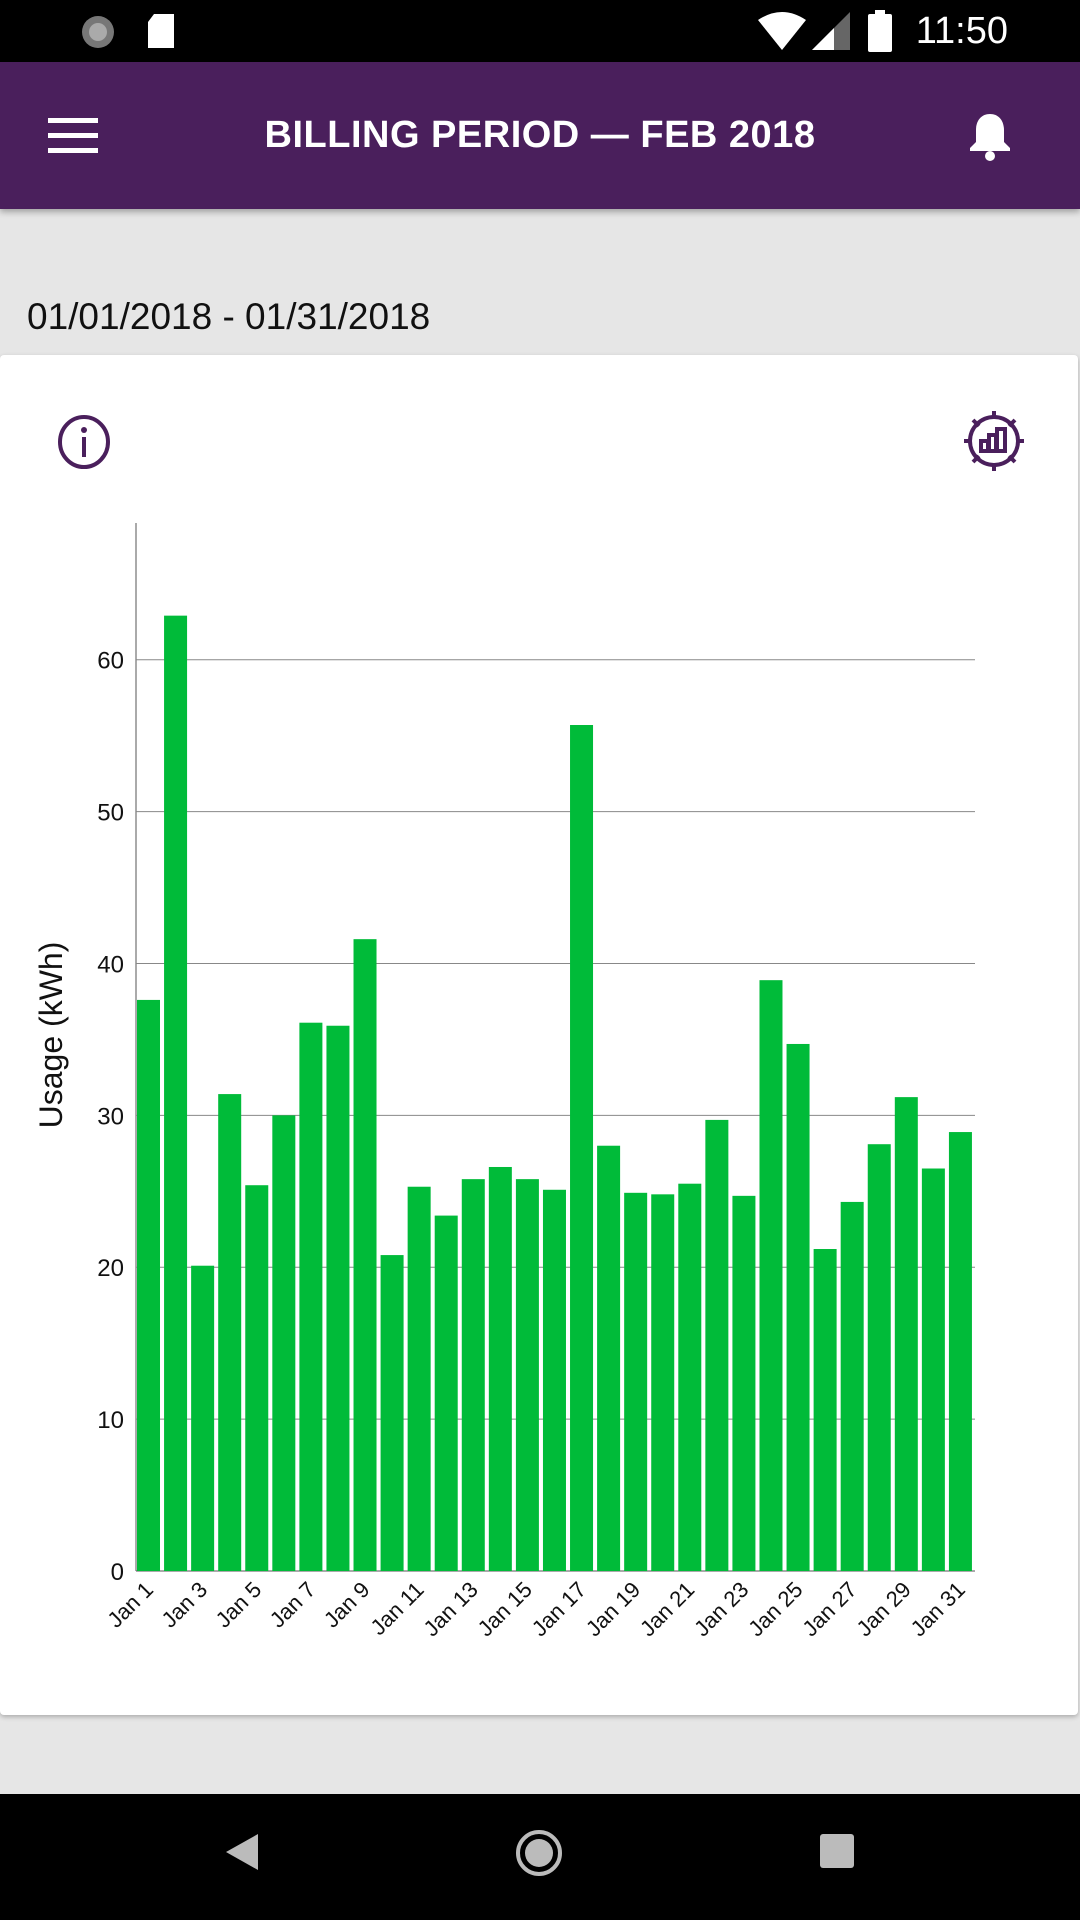 The image size is (1080, 1920). I want to click on chart-settings-icon, so click(994, 441).